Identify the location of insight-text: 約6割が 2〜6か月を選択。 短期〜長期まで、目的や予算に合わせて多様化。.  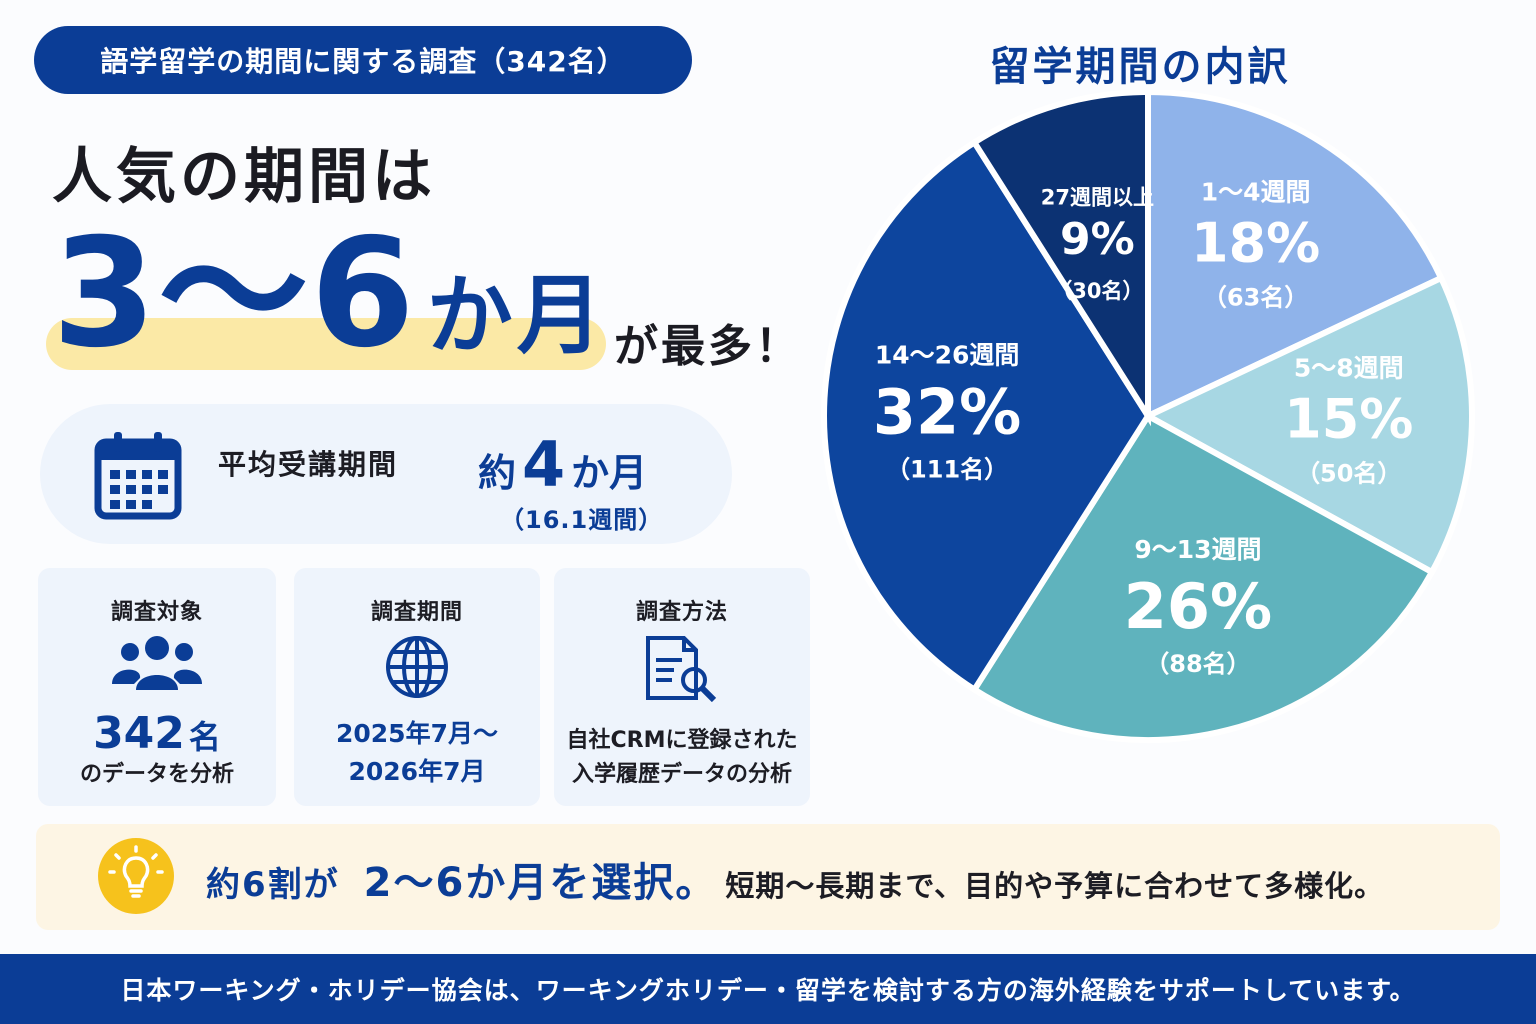
(795, 879).